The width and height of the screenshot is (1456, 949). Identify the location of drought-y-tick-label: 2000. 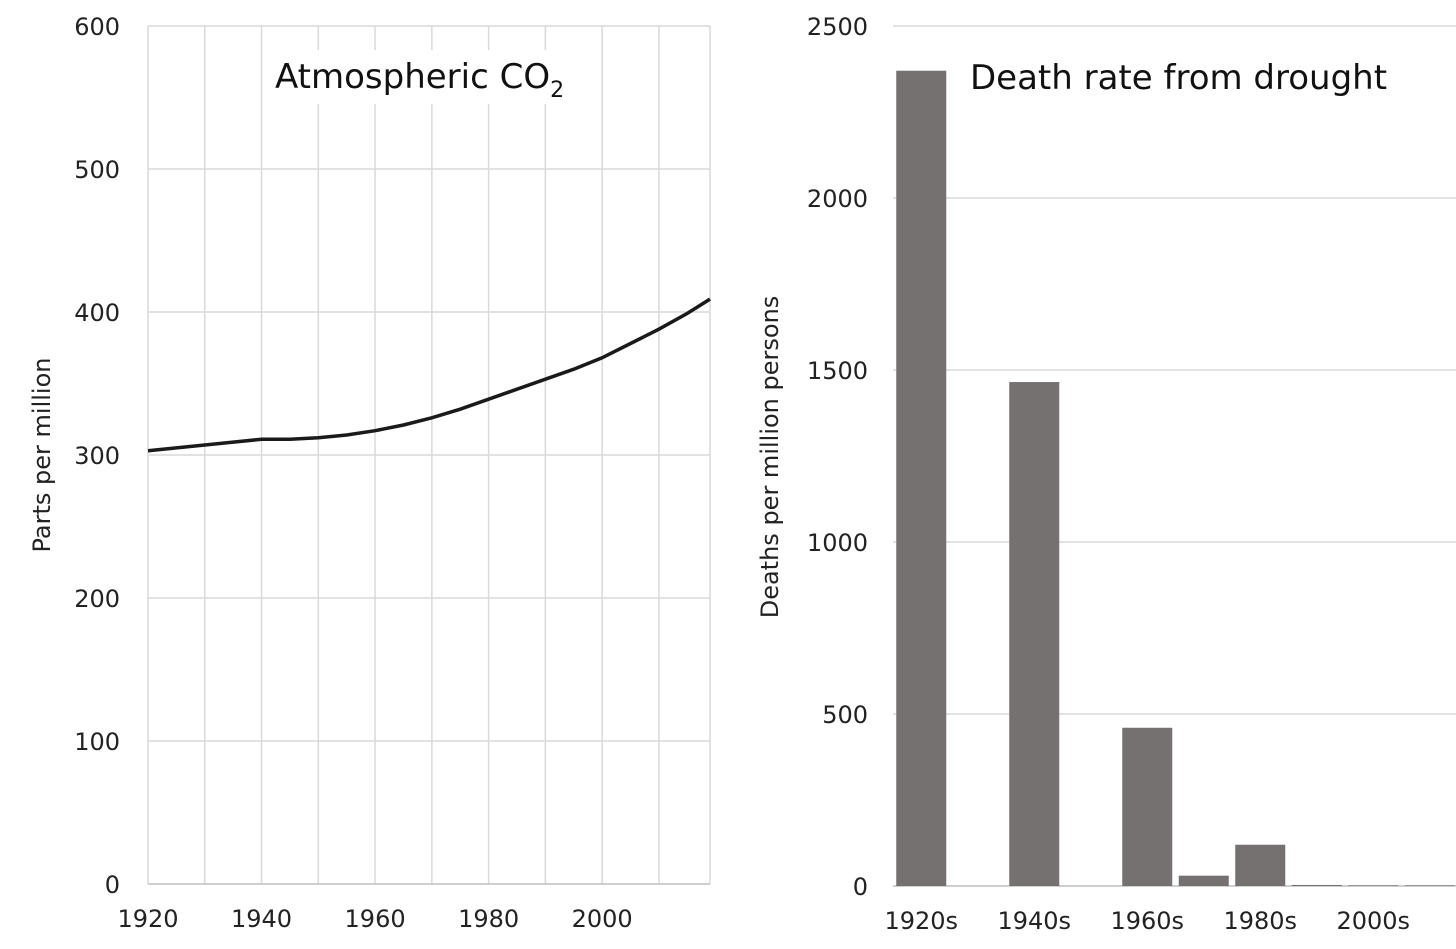
(837, 199).